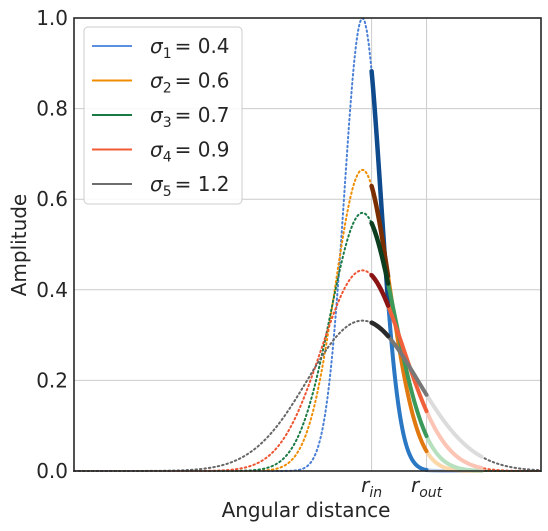 The width and height of the screenshot is (548, 531). Describe the element at coordinates (52, 199) in the screenshot. I see `y-tick-label: 0.6` at that location.